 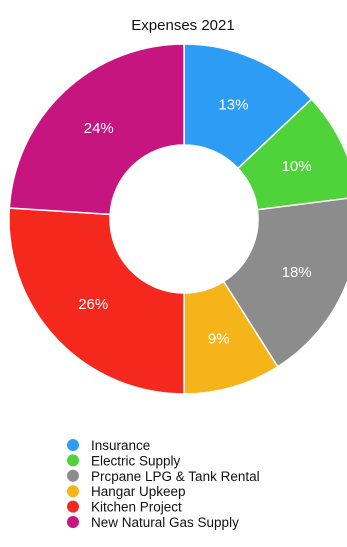 What do you see at coordinates (136, 507) in the screenshot?
I see `legend-label-kitchen-project: Kitchen Project` at bounding box center [136, 507].